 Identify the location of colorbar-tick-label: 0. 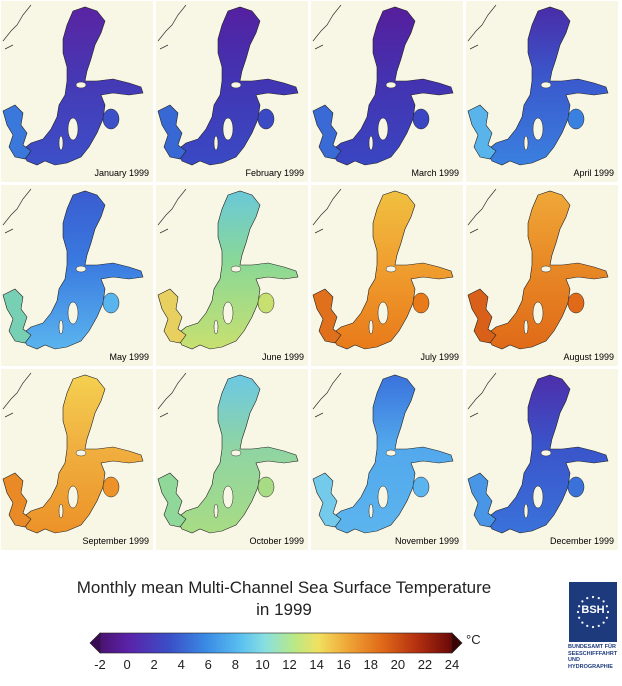
(127, 664).